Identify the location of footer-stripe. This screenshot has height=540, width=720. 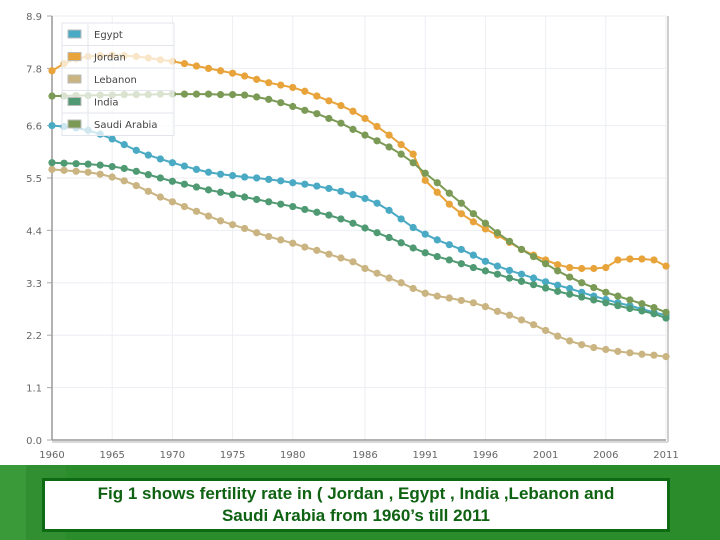
(13, 502).